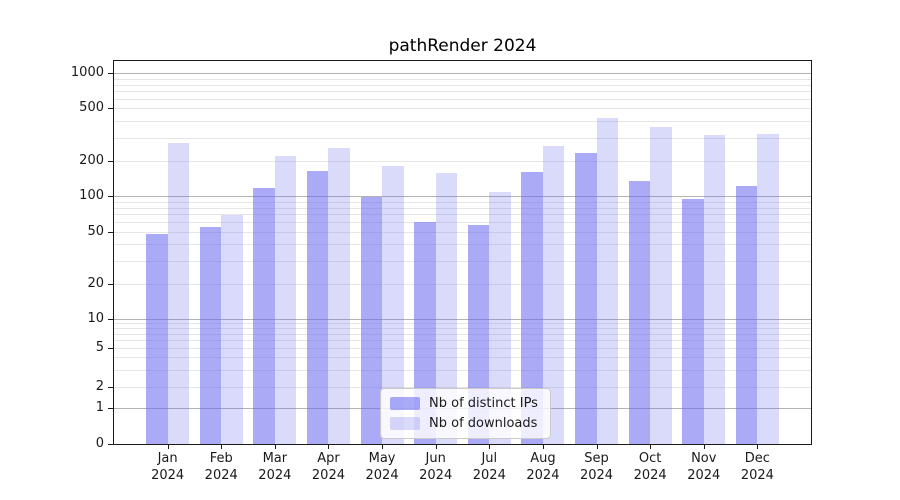 This screenshot has height=500, width=900. What do you see at coordinates (596, 458) in the screenshot?
I see `x-tick-month: Sep` at bounding box center [596, 458].